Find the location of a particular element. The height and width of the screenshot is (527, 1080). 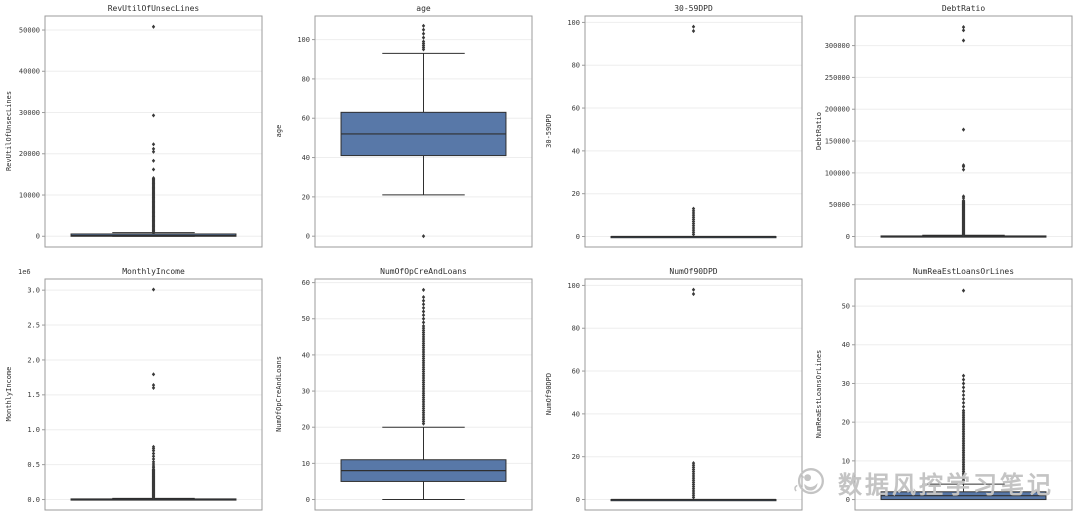

svg-text: 30000 is located at coordinates (29, 113).